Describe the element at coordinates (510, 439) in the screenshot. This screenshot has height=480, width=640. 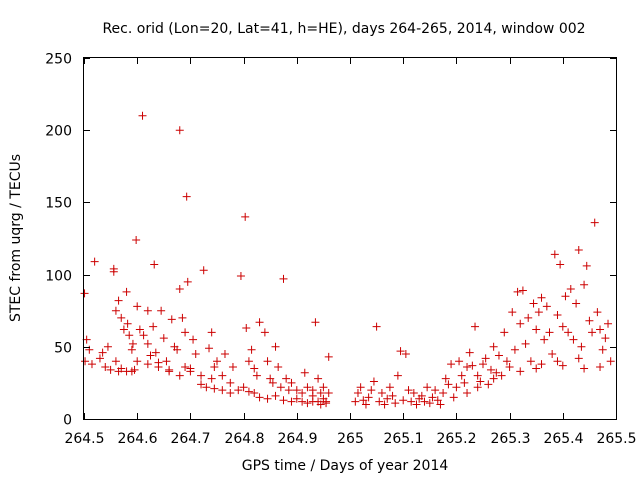
I see `x-tick-label: 265.3` at that location.